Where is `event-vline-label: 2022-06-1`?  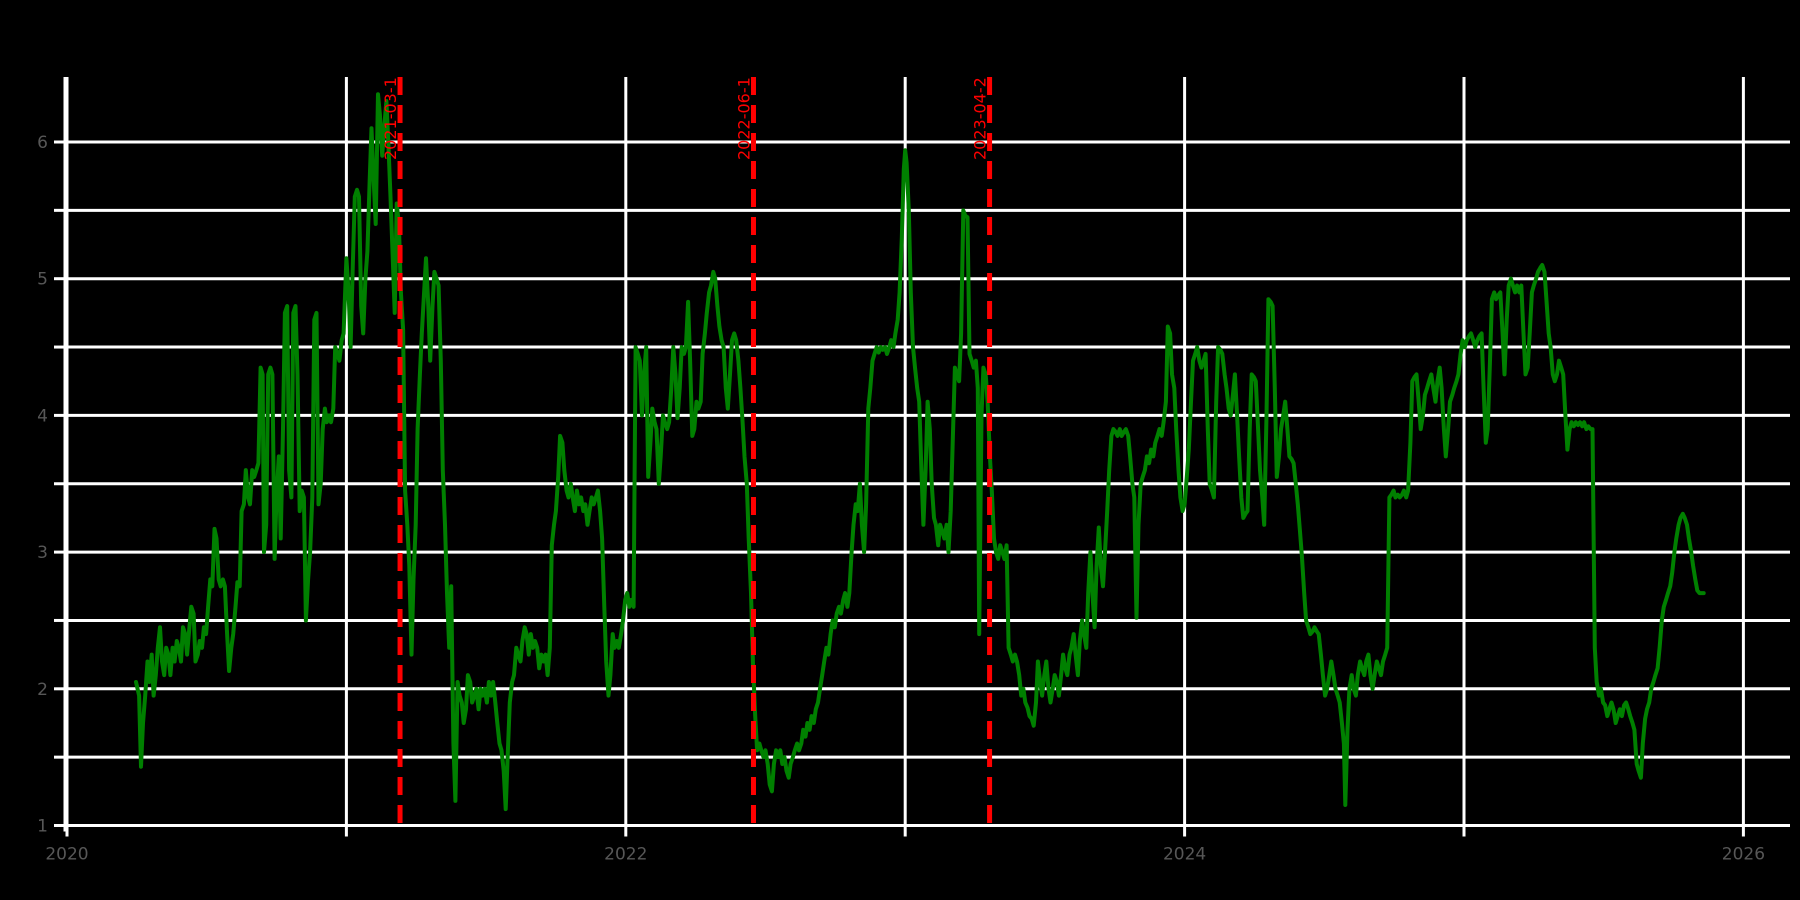 event-vline-label: 2022-06-1 is located at coordinates (743, 118).